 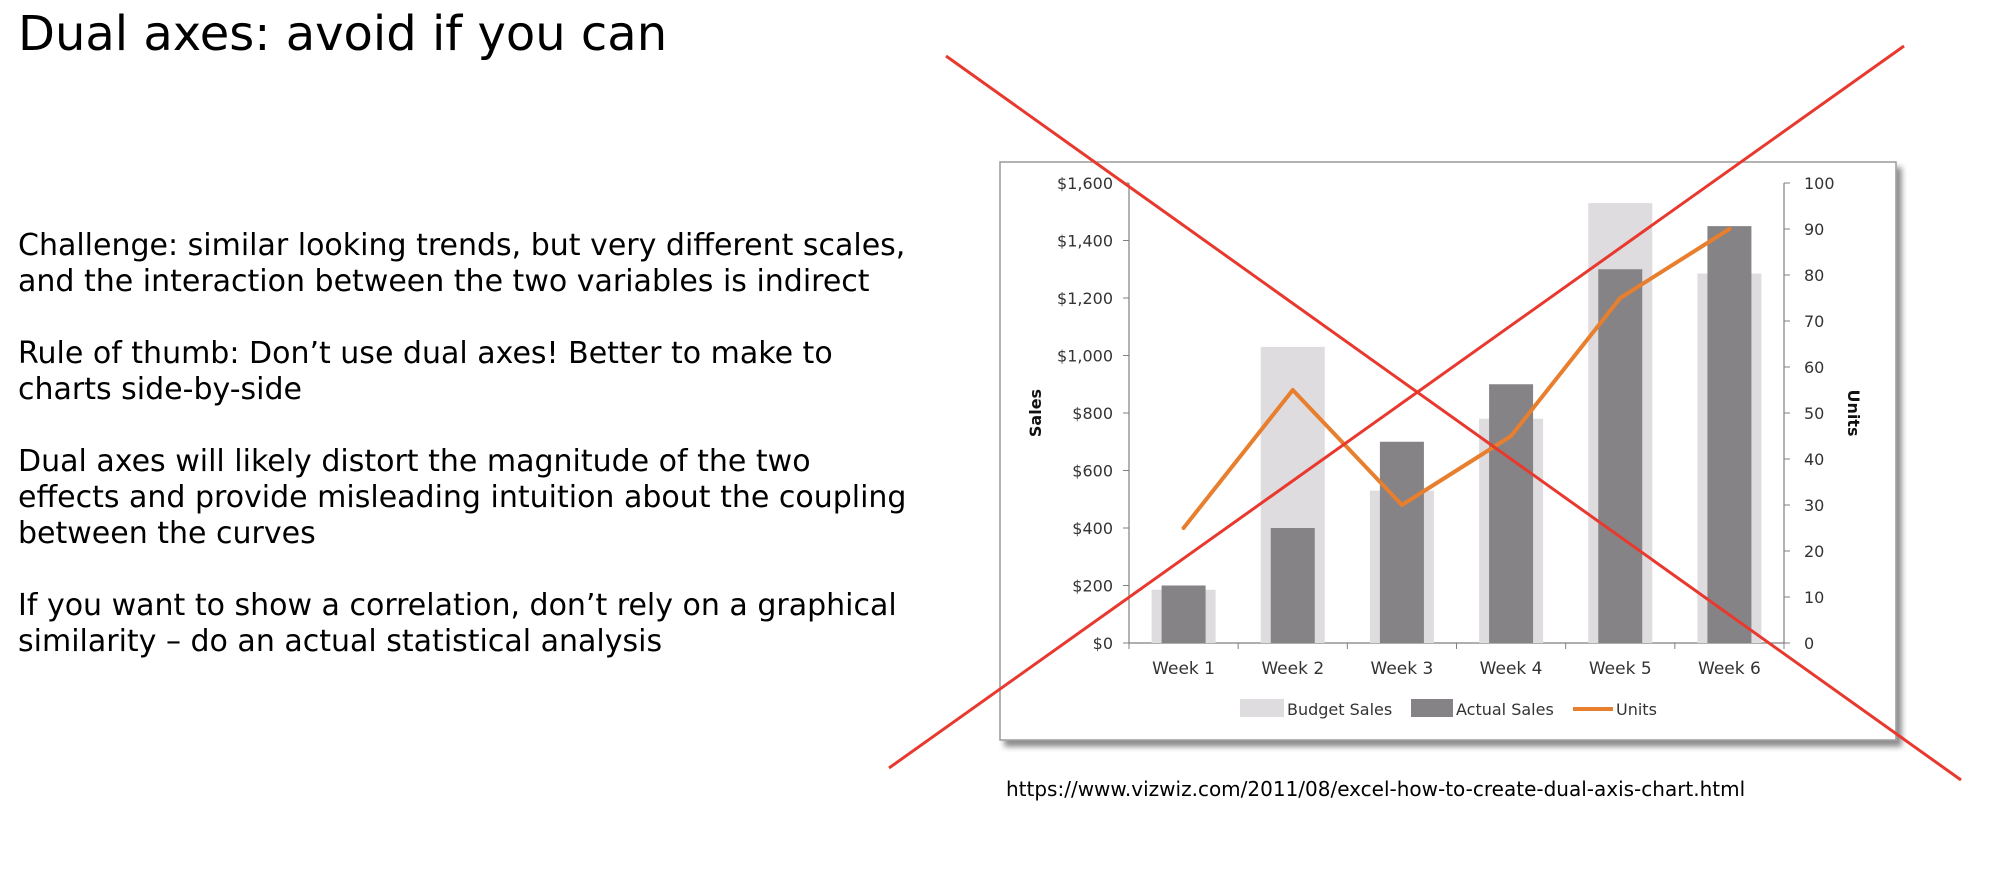 I want to click on x-tick-label: Week 3, so click(x=1402, y=669).